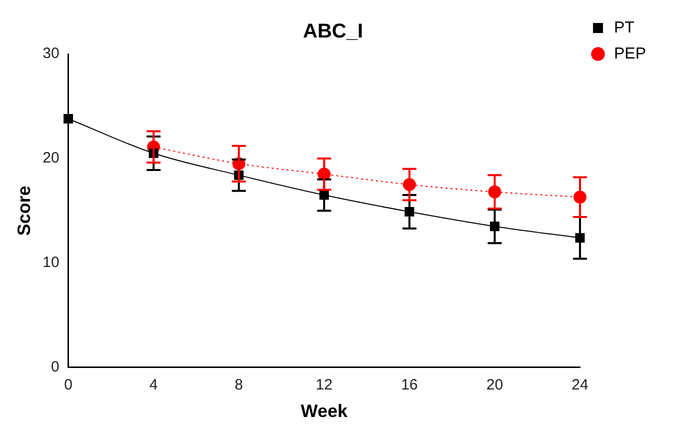  Describe the element at coordinates (324, 411) in the screenshot. I see `x-axis-title: Week` at that location.